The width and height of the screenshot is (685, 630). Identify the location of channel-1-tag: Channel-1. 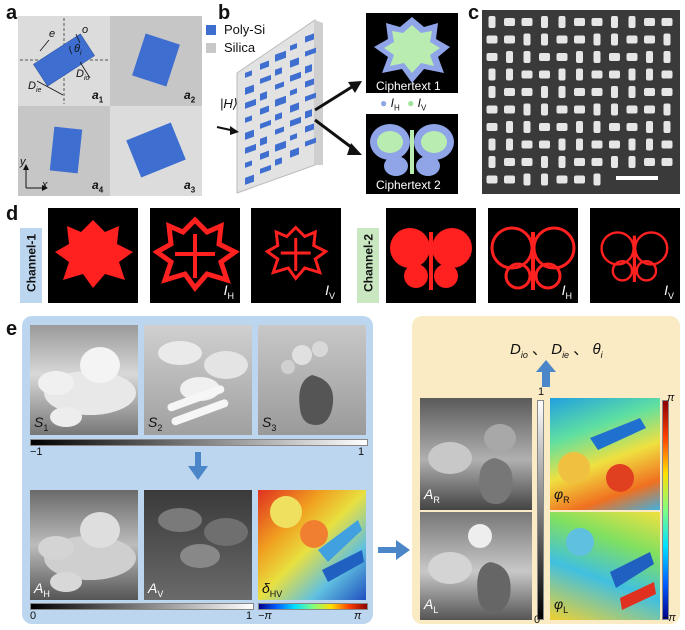
(31, 265).